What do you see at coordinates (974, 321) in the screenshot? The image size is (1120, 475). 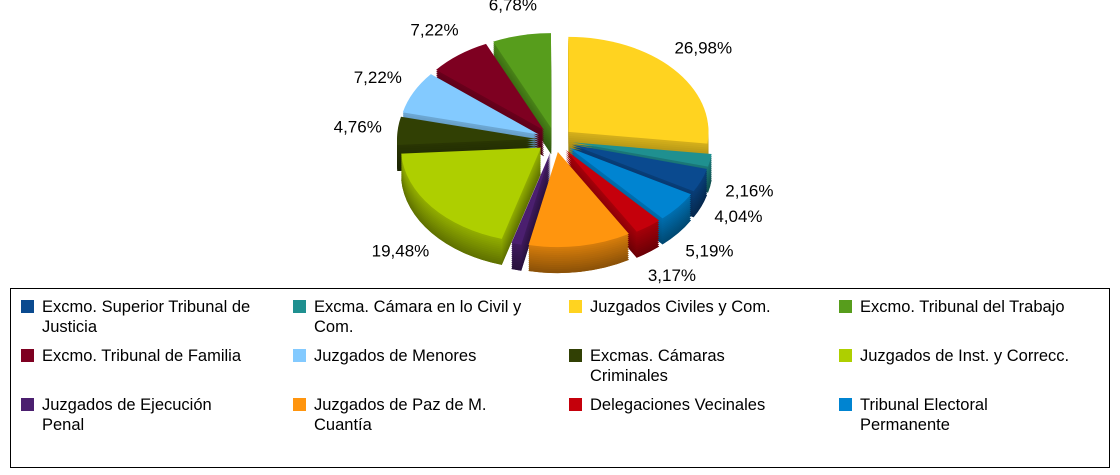 I see `legend-item: Excmo. Tribunal del Trabajo` at bounding box center [974, 321].